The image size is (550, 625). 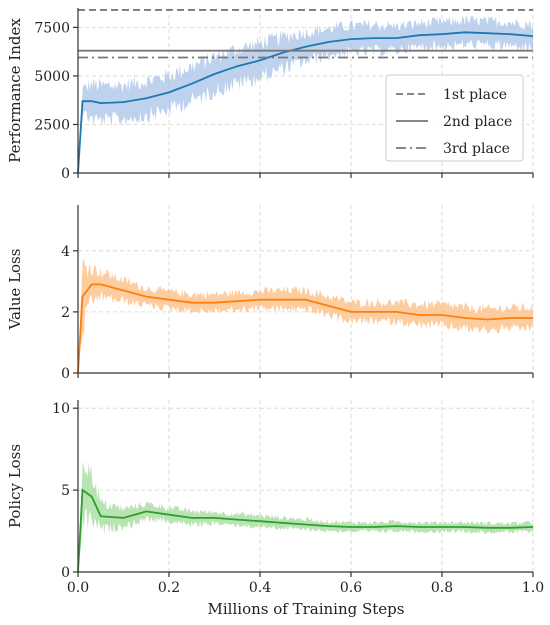 What do you see at coordinates (169, 588) in the screenshot?
I see `x-tick-label: 0.2` at bounding box center [169, 588].